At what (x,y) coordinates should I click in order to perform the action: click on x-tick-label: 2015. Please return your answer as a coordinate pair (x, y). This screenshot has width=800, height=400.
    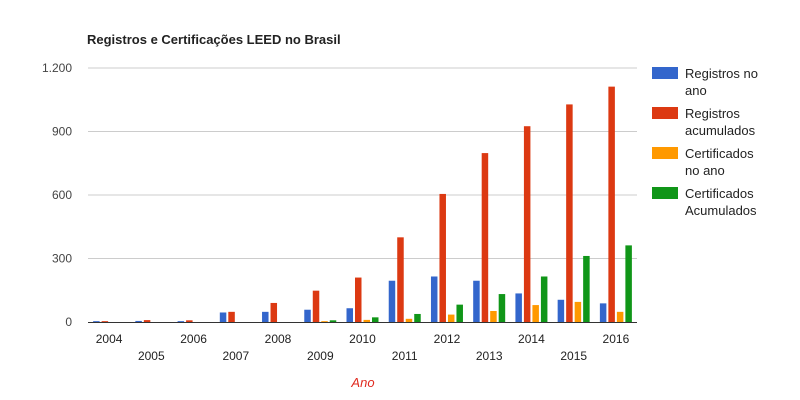
    Looking at the image, I should click on (573, 356).